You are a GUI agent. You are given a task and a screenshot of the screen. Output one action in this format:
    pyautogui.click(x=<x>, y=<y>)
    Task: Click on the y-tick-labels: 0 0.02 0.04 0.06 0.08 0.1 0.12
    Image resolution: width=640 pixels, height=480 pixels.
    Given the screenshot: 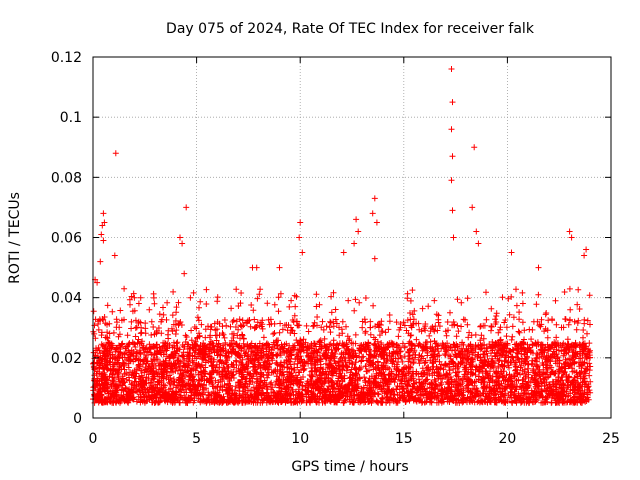 What is the action you would take?
    pyautogui.click(x=66, y=238)
    